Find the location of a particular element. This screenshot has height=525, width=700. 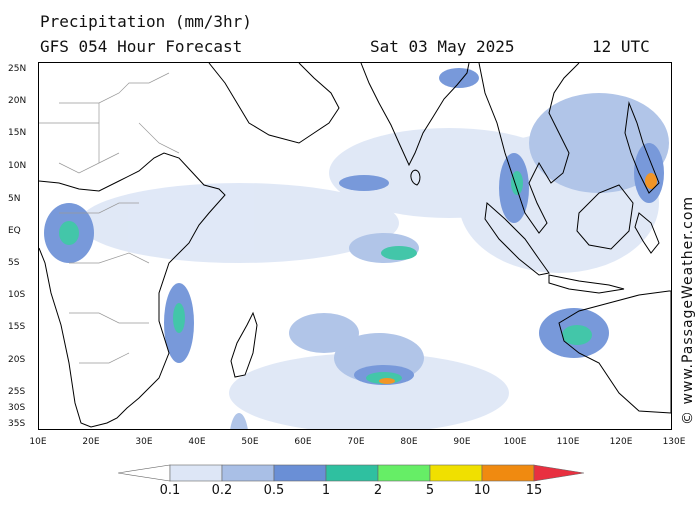

lat-label: EQ is located at coordinates (14, 231).